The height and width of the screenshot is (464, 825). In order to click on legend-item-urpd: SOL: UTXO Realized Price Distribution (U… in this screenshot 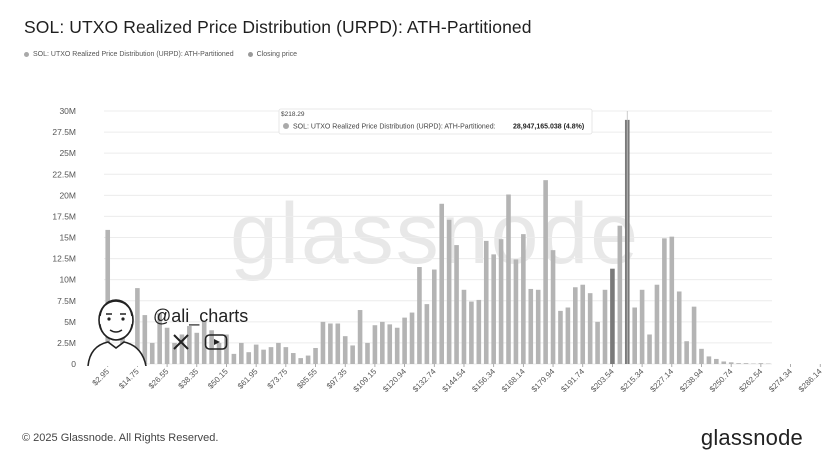, I will do `click(129, 54)`.